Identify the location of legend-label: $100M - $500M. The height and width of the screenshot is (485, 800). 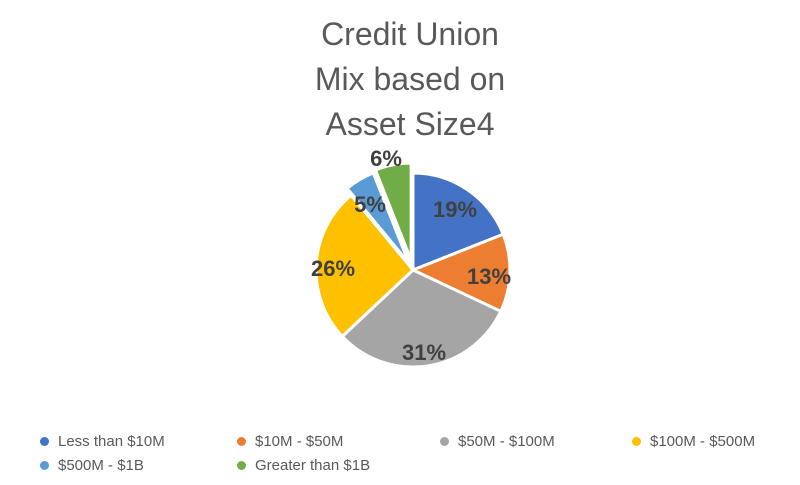
(703, 441).